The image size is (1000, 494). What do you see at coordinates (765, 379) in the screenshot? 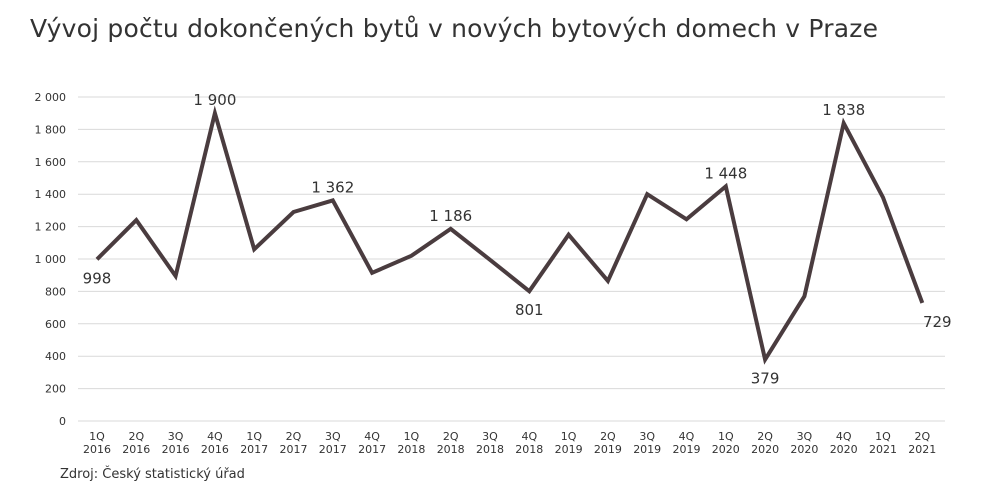
I see `data-label: 379` at bounding box center [765, 379].